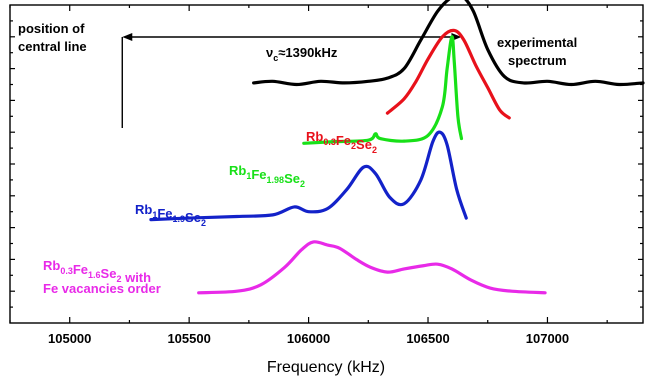 The width and height of the screenshot is (647, 377). I want to click on experimental-label-2: spectrum, so click(537, 60).